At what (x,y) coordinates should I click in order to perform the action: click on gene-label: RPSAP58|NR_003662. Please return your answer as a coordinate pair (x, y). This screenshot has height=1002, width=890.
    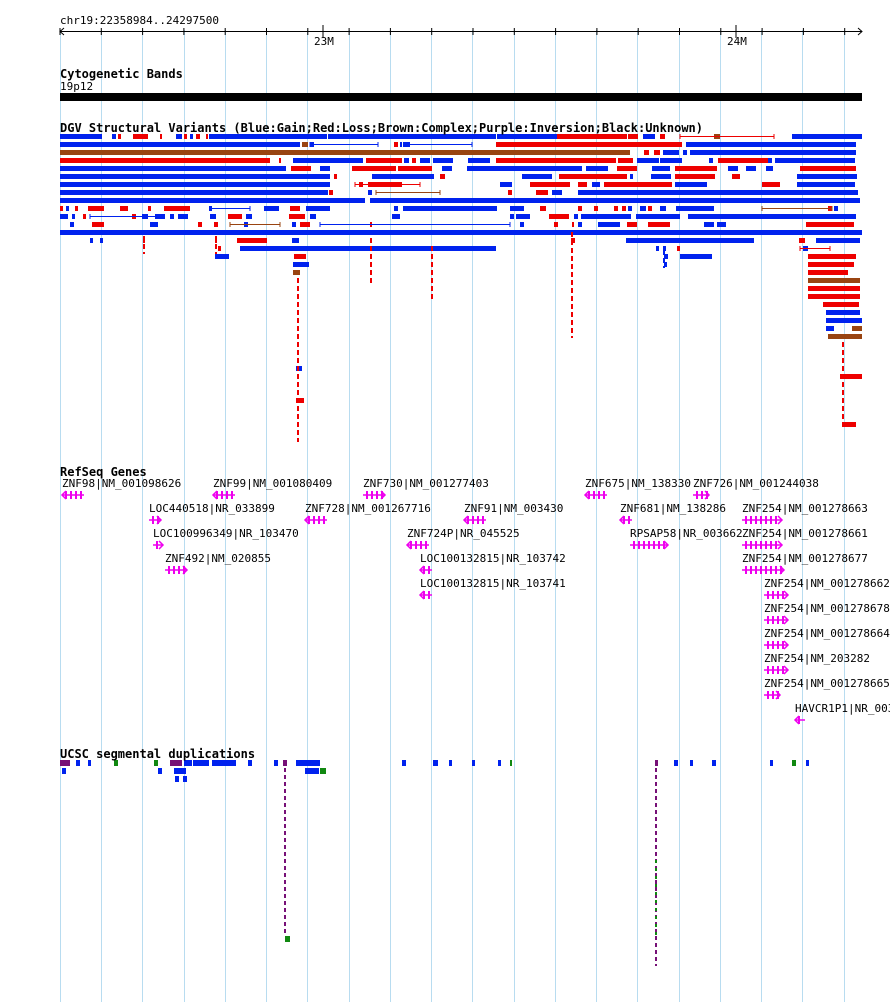
    Looking at the image, I should click on (686, 533).